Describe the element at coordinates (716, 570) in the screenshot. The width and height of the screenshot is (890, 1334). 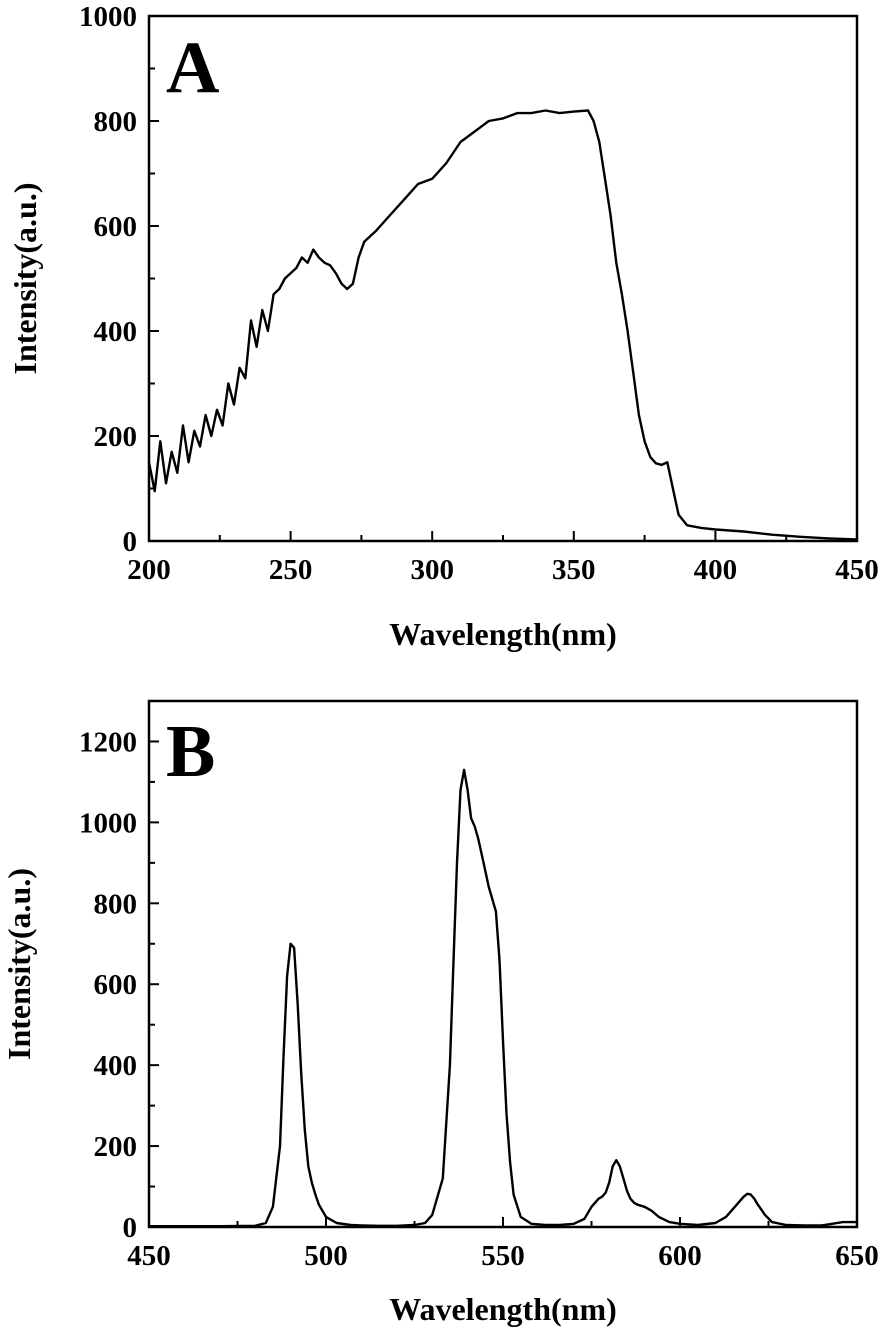
I see `x-tick-label: 400` at that location.